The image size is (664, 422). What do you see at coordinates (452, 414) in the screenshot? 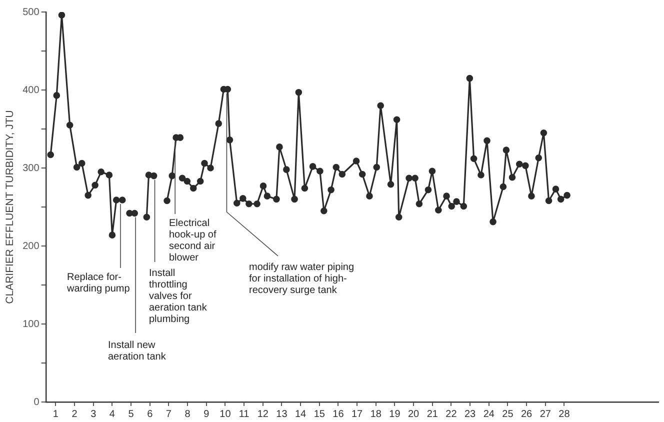
I see `x-tick-label: 22` at bounding box center [452, 414].